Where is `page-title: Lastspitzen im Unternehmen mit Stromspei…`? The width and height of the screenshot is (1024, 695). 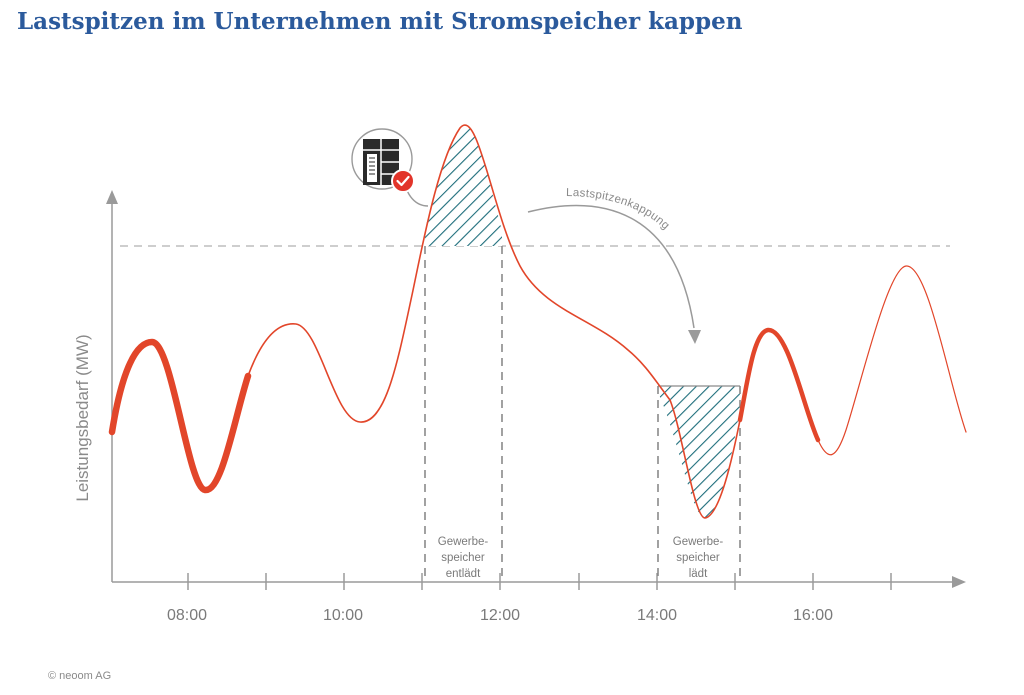
page-title: Lastspitzen im Unternehmen mit Stromspei… is located at coordinates (380, 21).